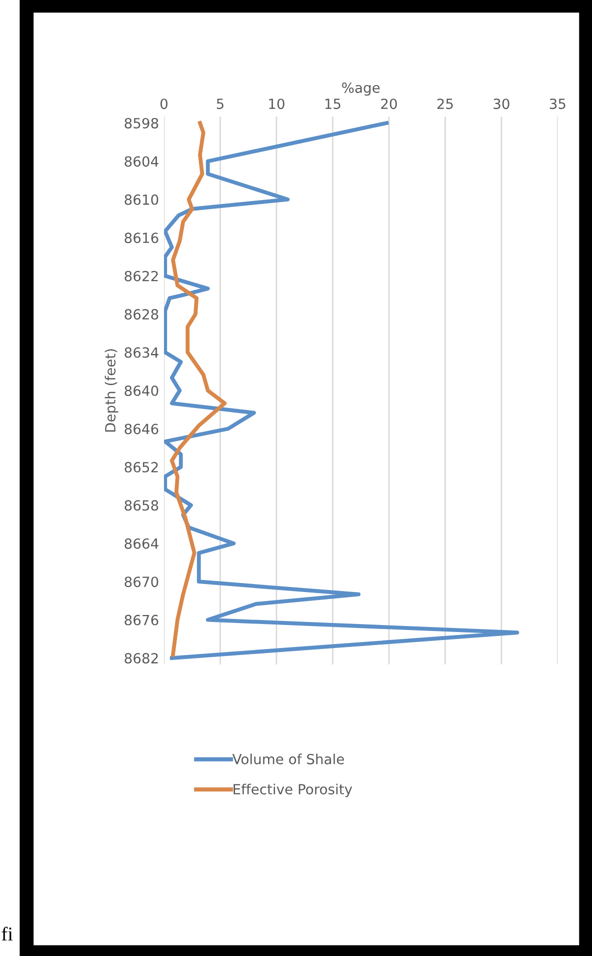  Describe the element at coordinates (332, 104) in the screenshot. I see `x-tick-label: 15` at that location.